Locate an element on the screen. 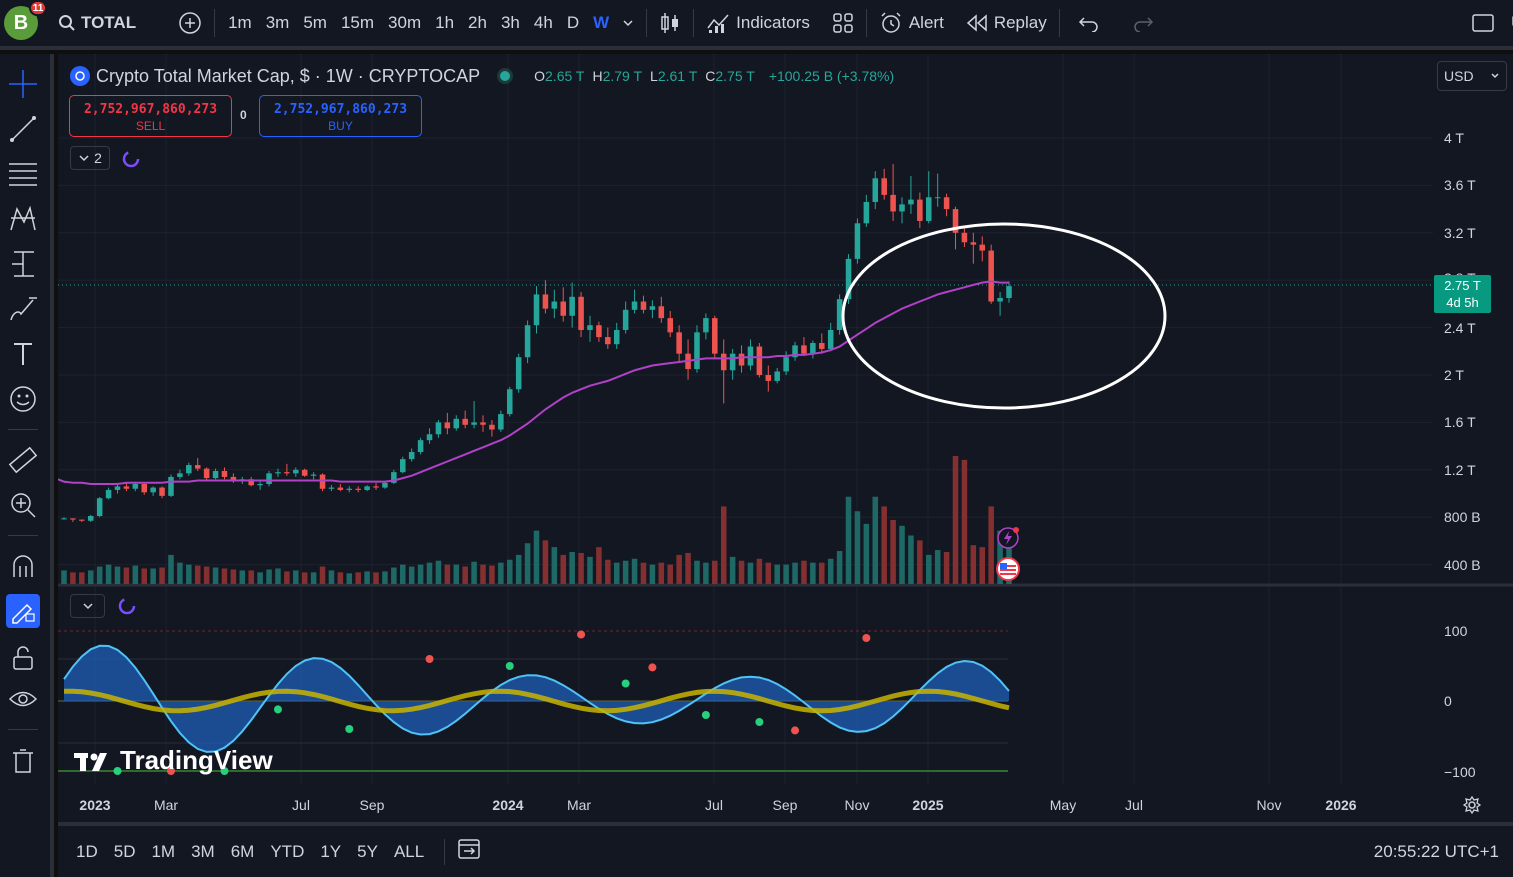  measure-vertical-icon is located at coordinates (23, 264).